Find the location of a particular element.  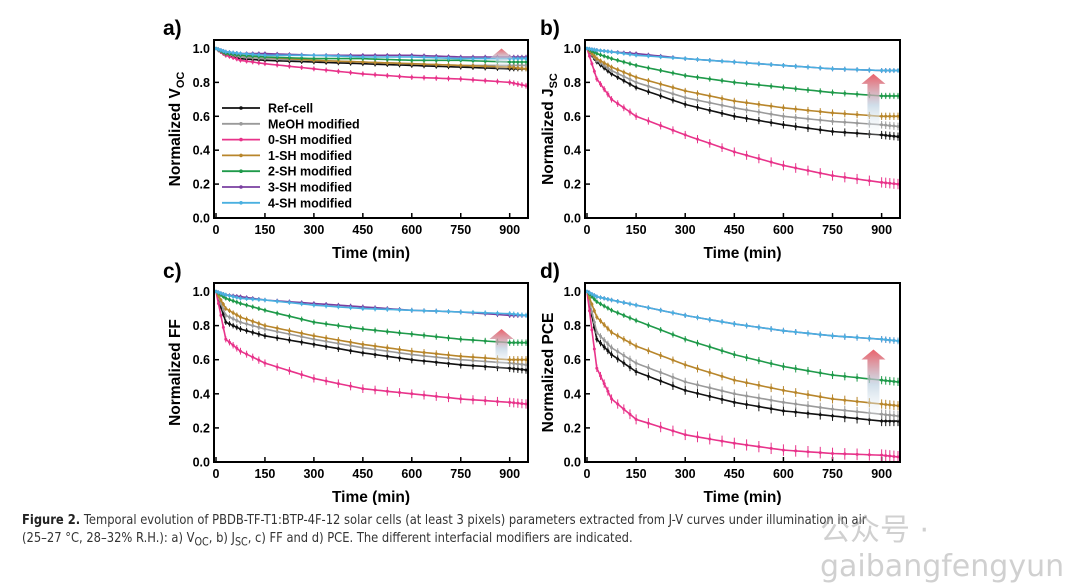

legend-item: Ref-cell is located at coordinates (267, 109).